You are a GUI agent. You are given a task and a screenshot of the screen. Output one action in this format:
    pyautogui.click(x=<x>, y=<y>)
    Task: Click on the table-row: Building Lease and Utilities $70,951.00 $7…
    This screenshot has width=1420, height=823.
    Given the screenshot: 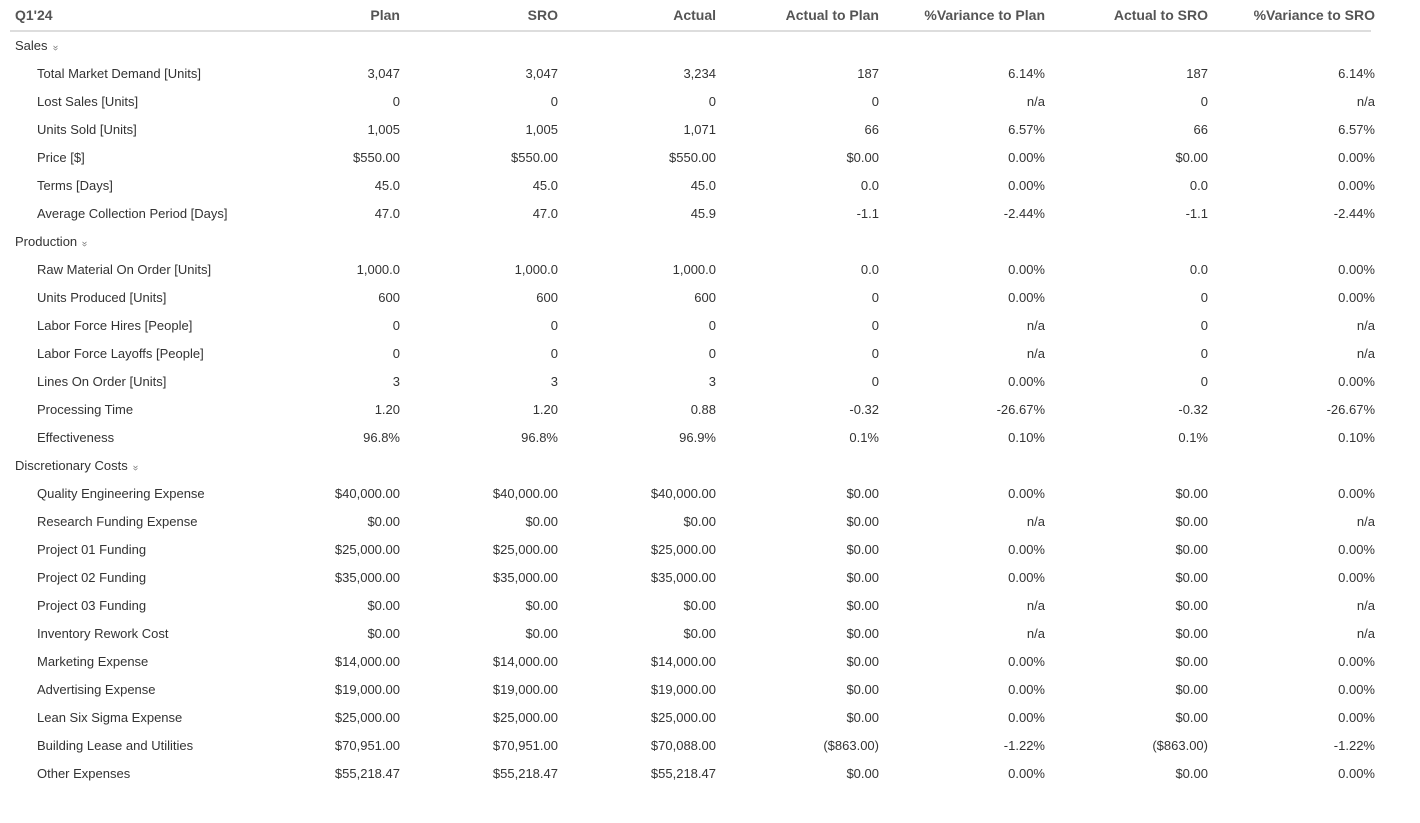 What is the action you would take?
    pyautogui.click(x=692, y=746)
    